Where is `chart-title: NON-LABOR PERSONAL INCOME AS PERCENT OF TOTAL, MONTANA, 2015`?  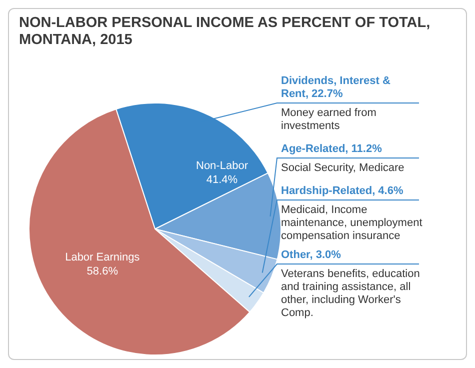 chart-title: NON-LABOR PERSONAL INCOME AS PERCENT OF TOTAL, MONTANA, 2015 is located at coordinates (225, 32).